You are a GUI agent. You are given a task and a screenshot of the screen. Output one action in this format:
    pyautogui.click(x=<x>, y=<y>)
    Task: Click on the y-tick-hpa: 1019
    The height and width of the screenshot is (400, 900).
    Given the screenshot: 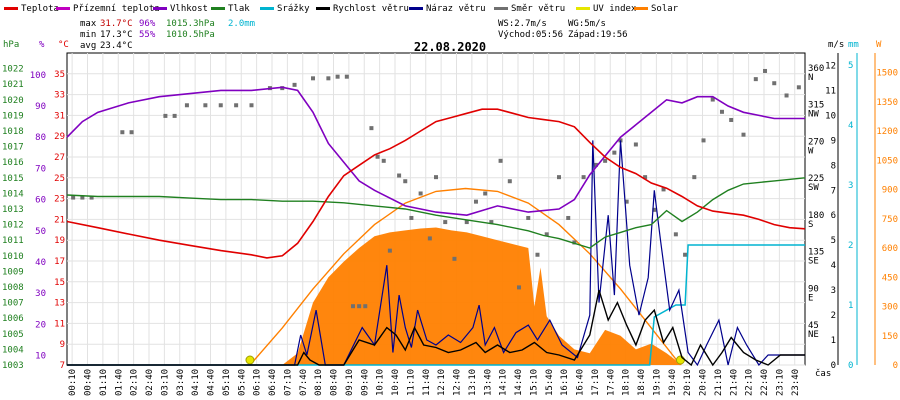 What is the action you would take?
    pyautogui.click(x=13, y=116)
    